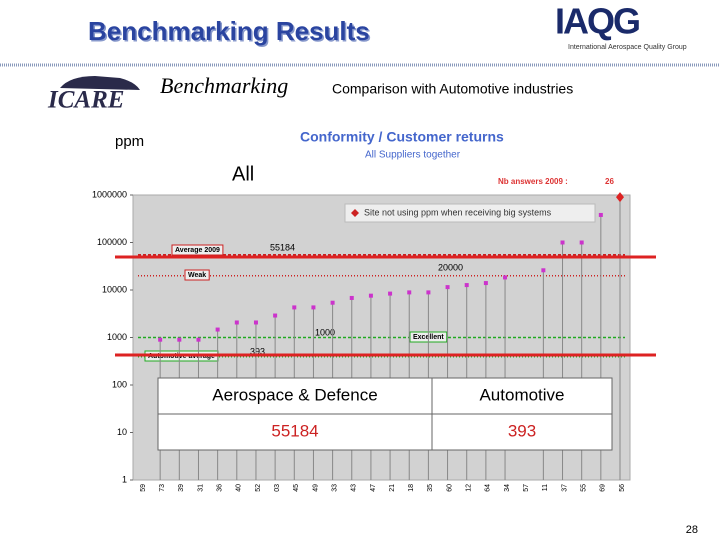 The width and height of the screenshot is (720, 540). Describe the element at coordinates (609, 181) in the screenshot. I see `nb-answers-value: 26` at that location.